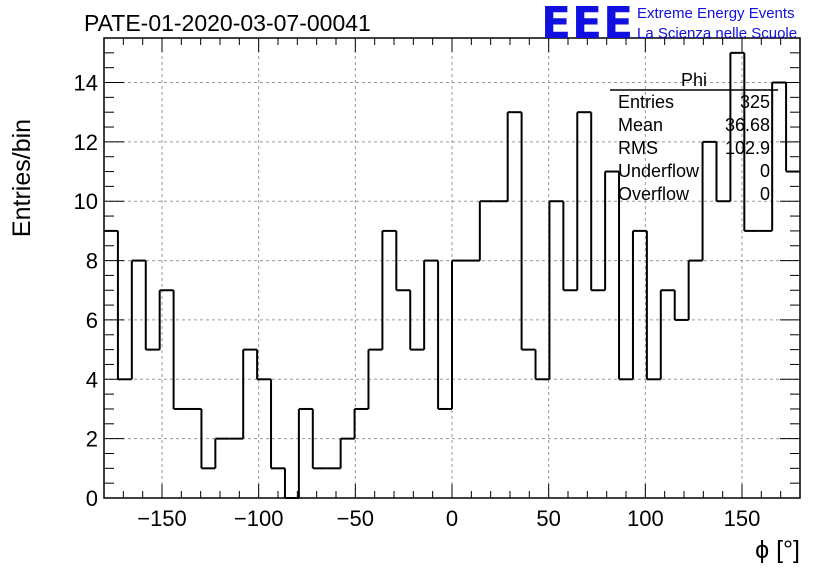  I want to click on stats-row-label: Underflow, so click(659, 171).